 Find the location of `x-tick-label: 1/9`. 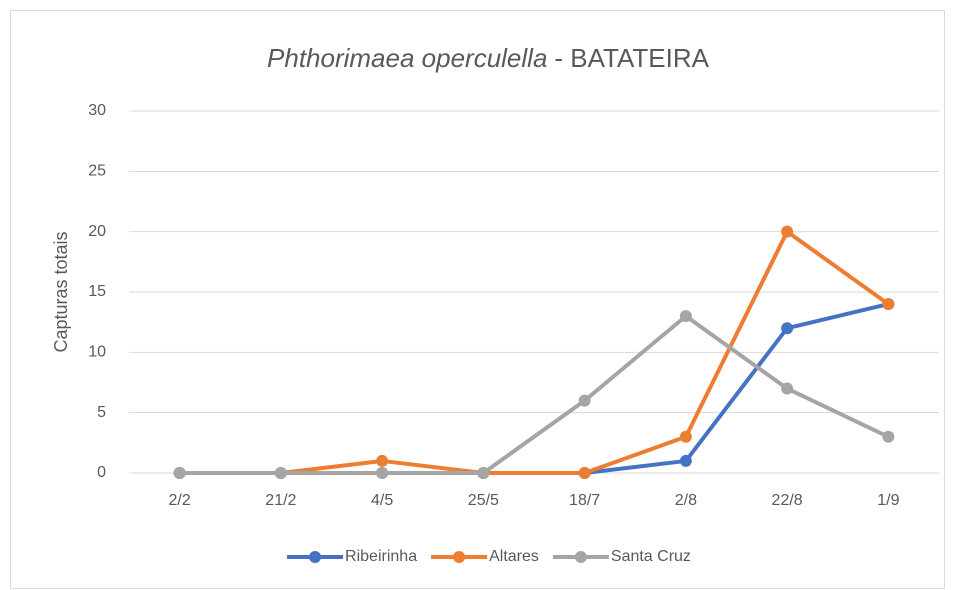

x-tick-label: 1/9 is located at coordinates (888, 500).